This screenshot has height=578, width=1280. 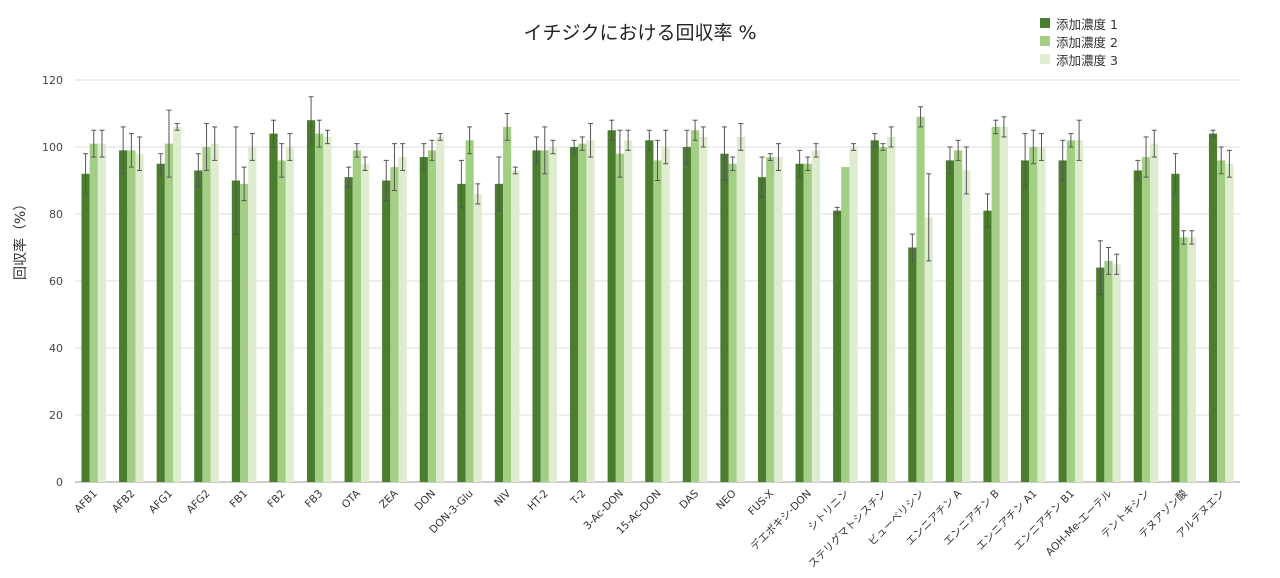 I want to click on y-tick-label: 100, so click(x=52, y=147).